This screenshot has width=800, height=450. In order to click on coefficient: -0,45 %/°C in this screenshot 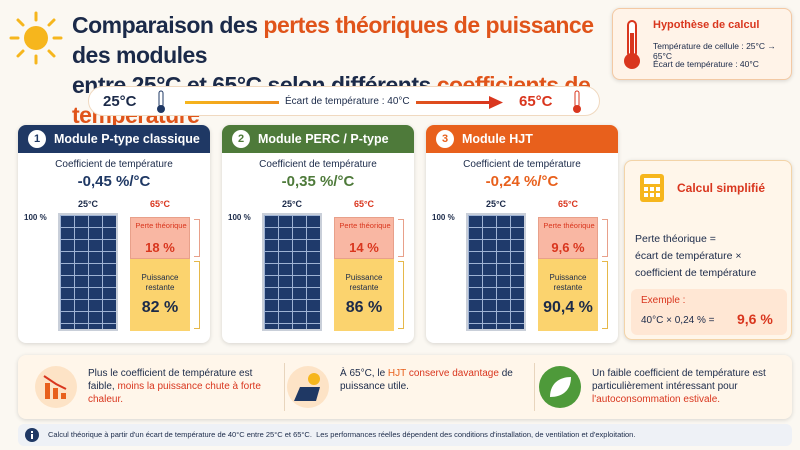, I will do `click(114, 181)`.